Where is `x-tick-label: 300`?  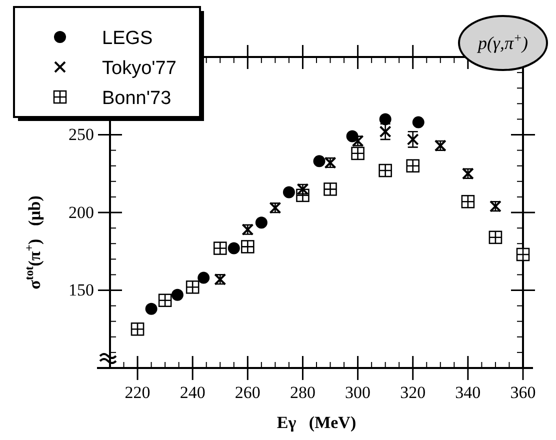
x-tick-label: 300 is located at coordinates (358, 392).